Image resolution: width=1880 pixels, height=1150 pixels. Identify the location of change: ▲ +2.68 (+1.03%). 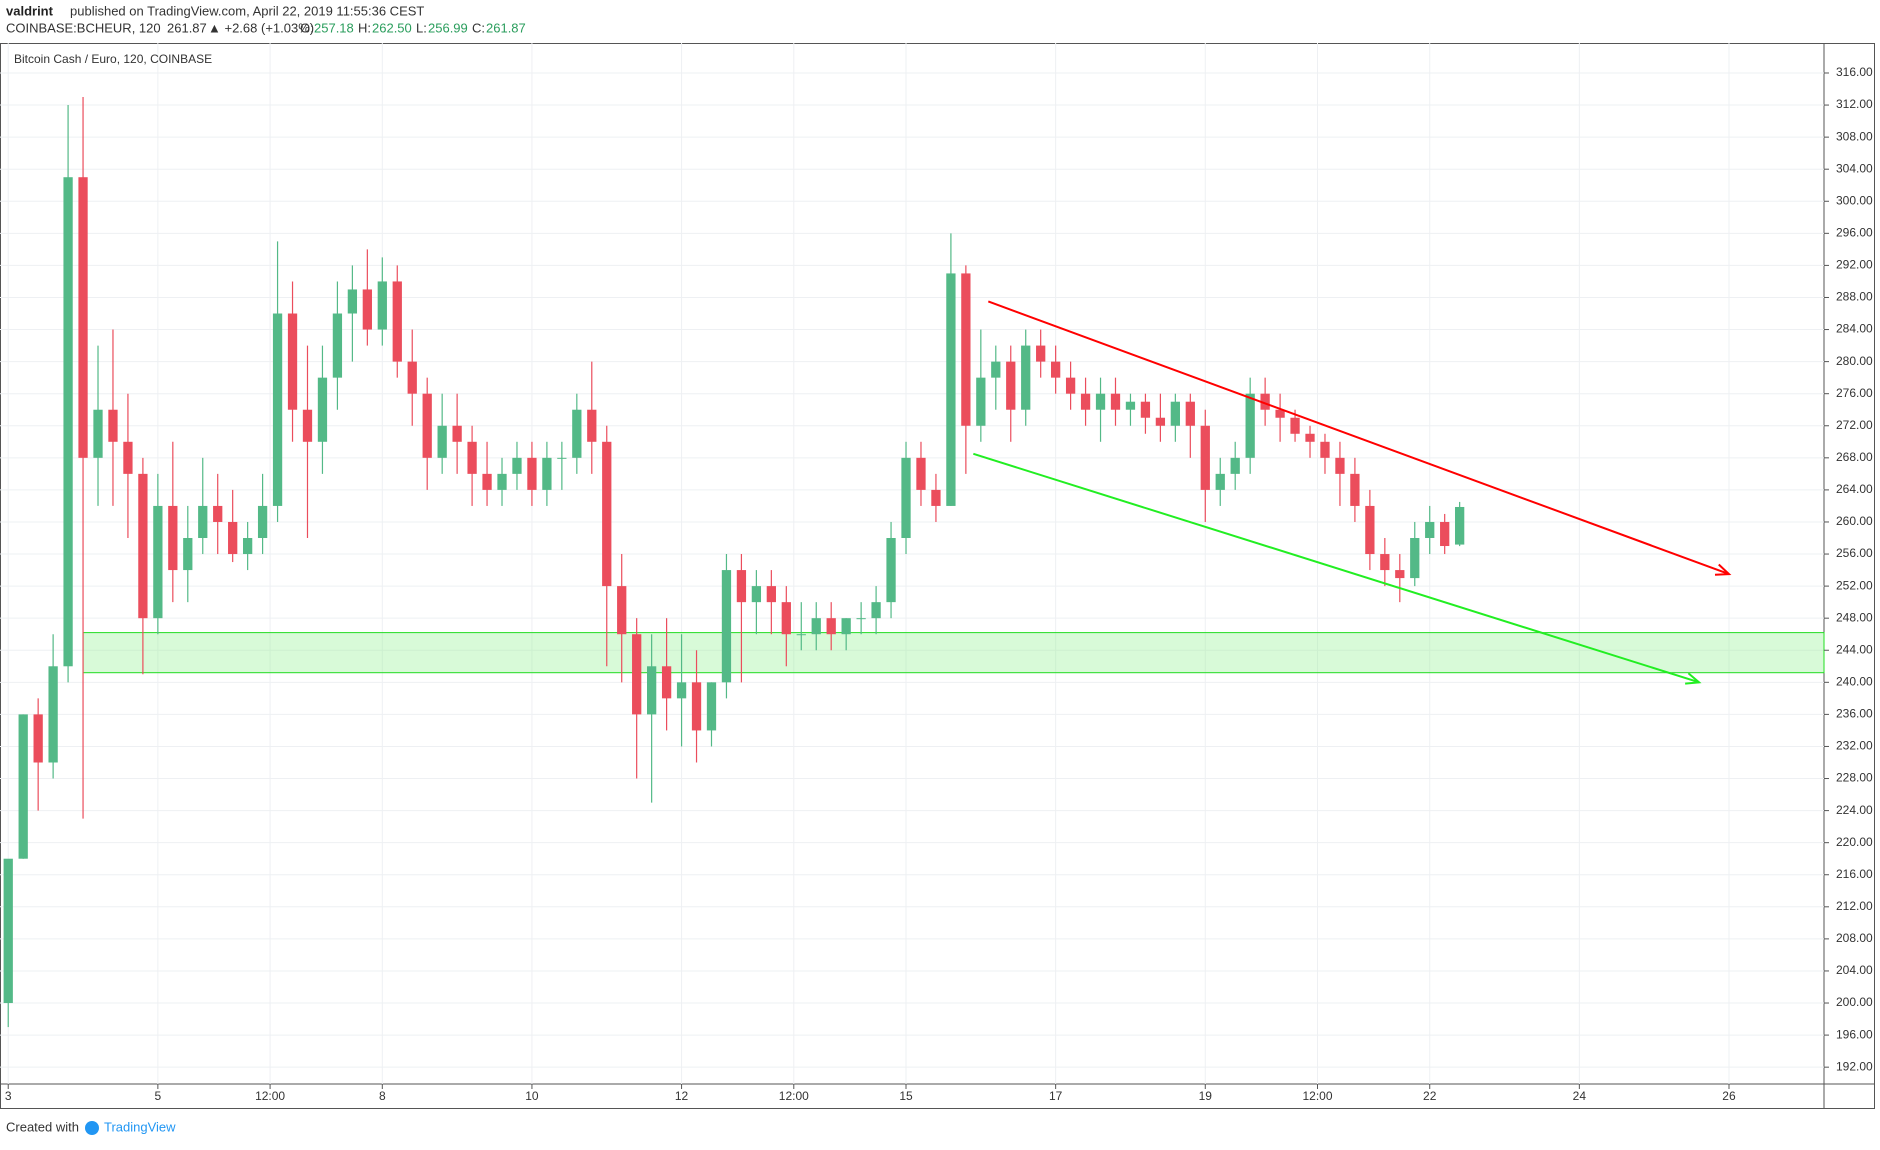
(261, 27).